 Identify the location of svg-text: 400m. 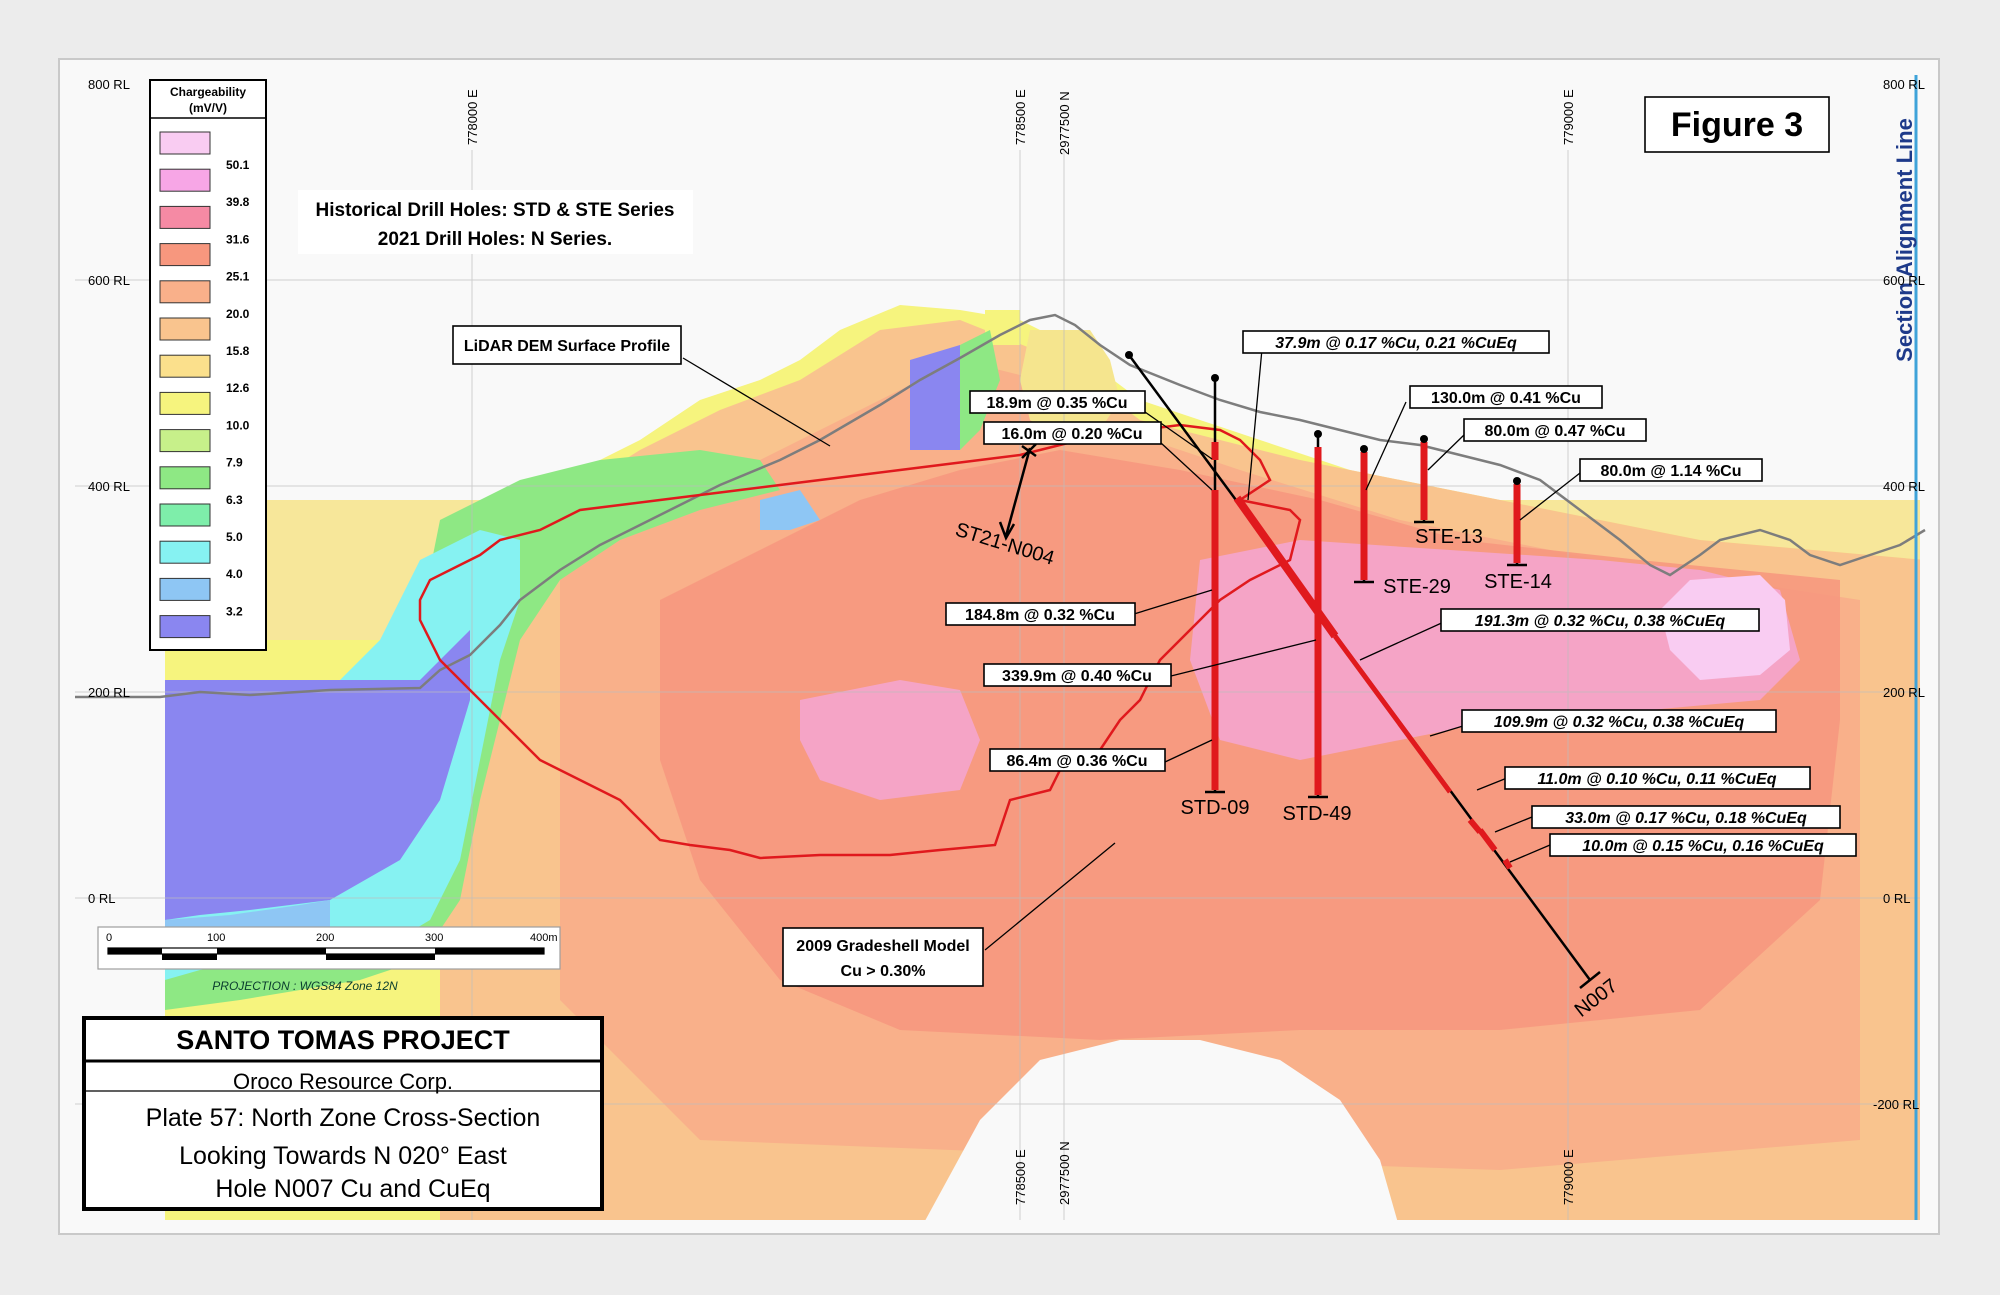
(544, 938).